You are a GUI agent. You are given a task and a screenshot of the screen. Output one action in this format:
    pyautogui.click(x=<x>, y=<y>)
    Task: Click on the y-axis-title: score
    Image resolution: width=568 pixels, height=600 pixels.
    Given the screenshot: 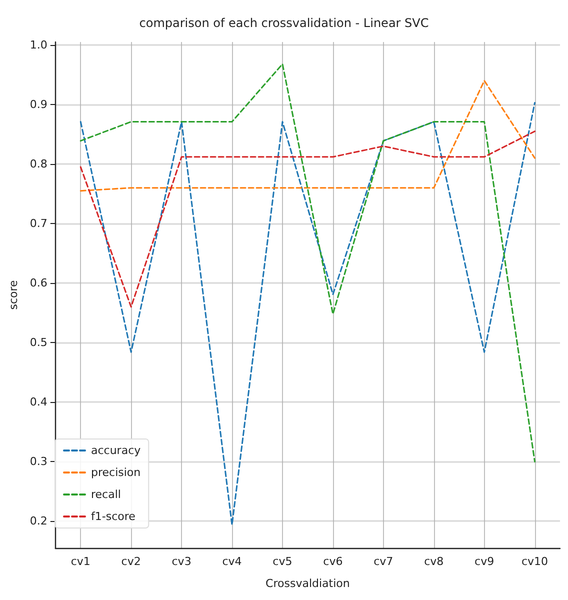 What is the action you would take?
    pyautogui.click(x=13, y=295)
    